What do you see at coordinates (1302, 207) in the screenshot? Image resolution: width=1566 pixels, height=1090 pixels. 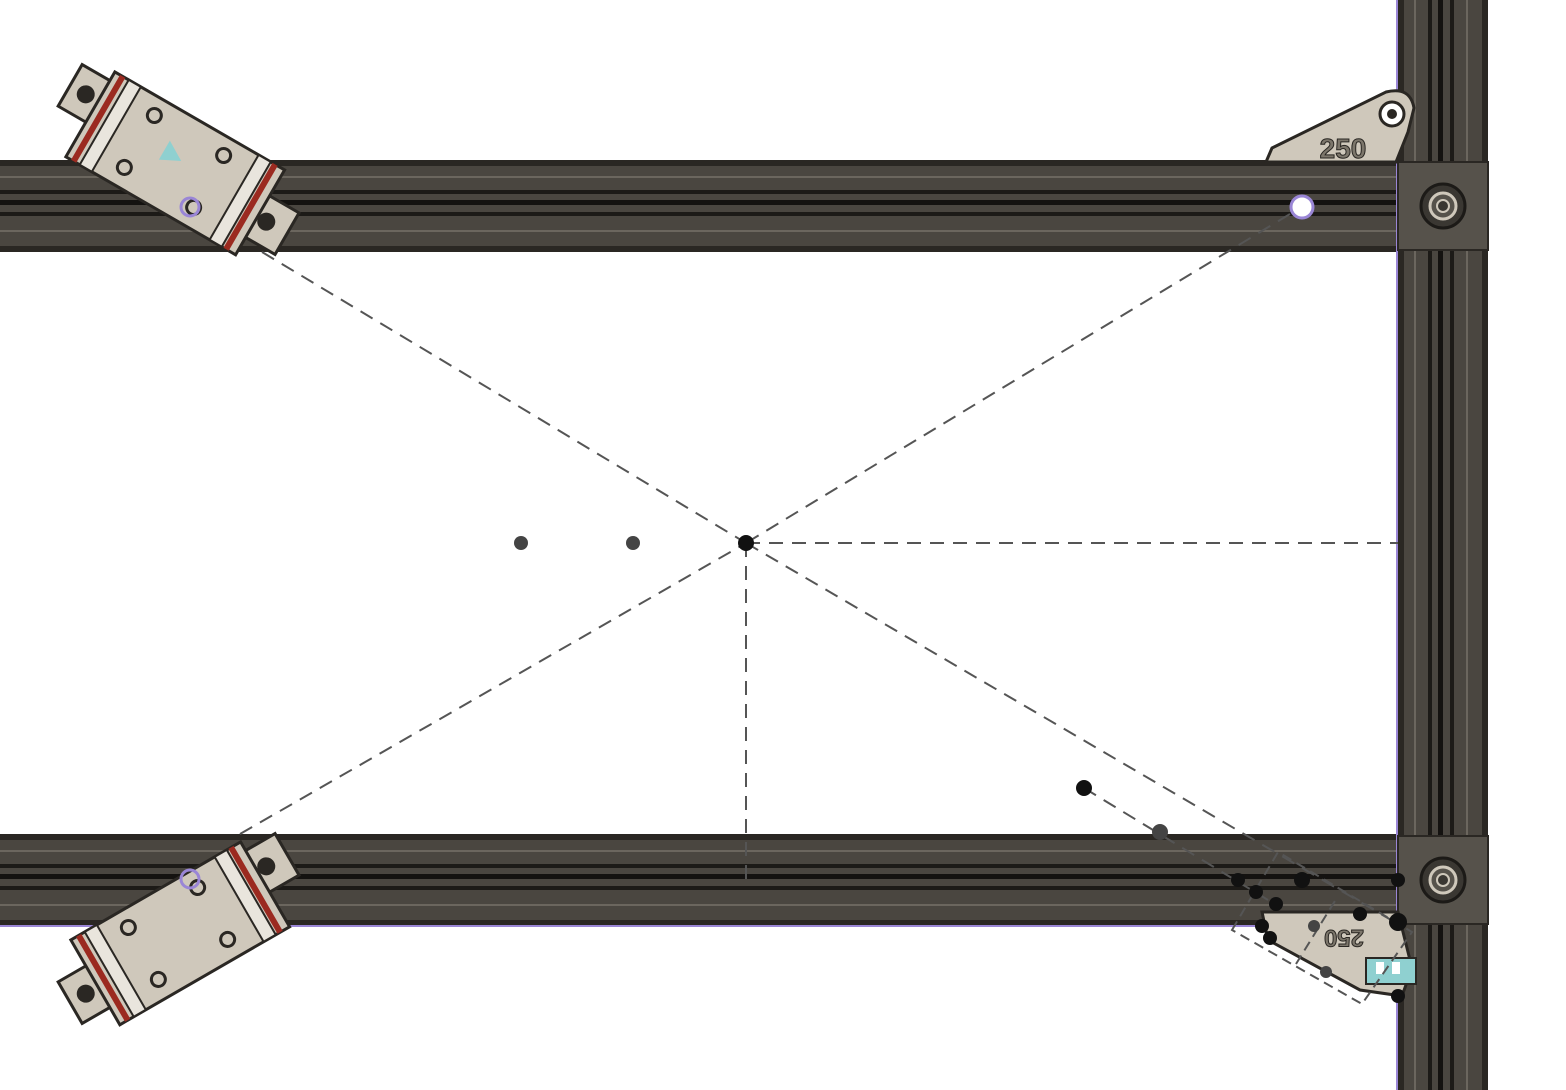 I see `anchor-point-top-right` at bounding box center [1302, 207].